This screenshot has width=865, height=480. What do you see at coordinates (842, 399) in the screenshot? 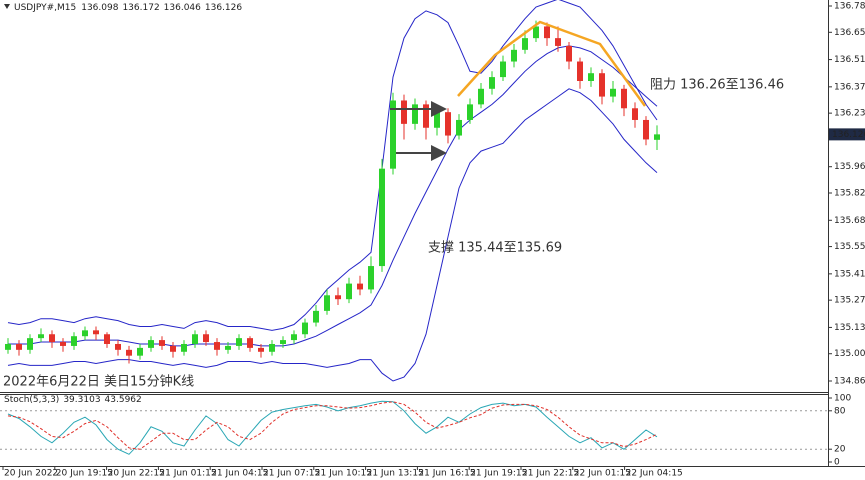
I see `y-tick-label: 100` at bounding box center [842, 399].